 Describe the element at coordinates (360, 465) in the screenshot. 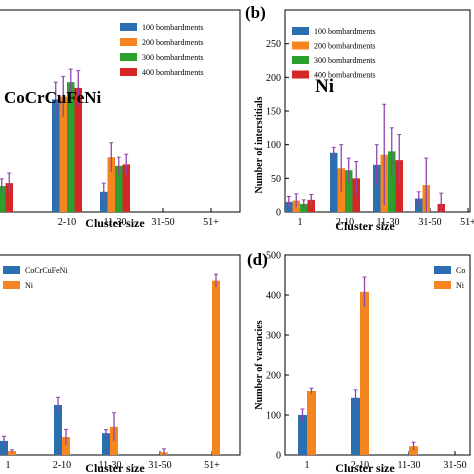

I see `panel-d-xtick-label: 2-10` at that location.